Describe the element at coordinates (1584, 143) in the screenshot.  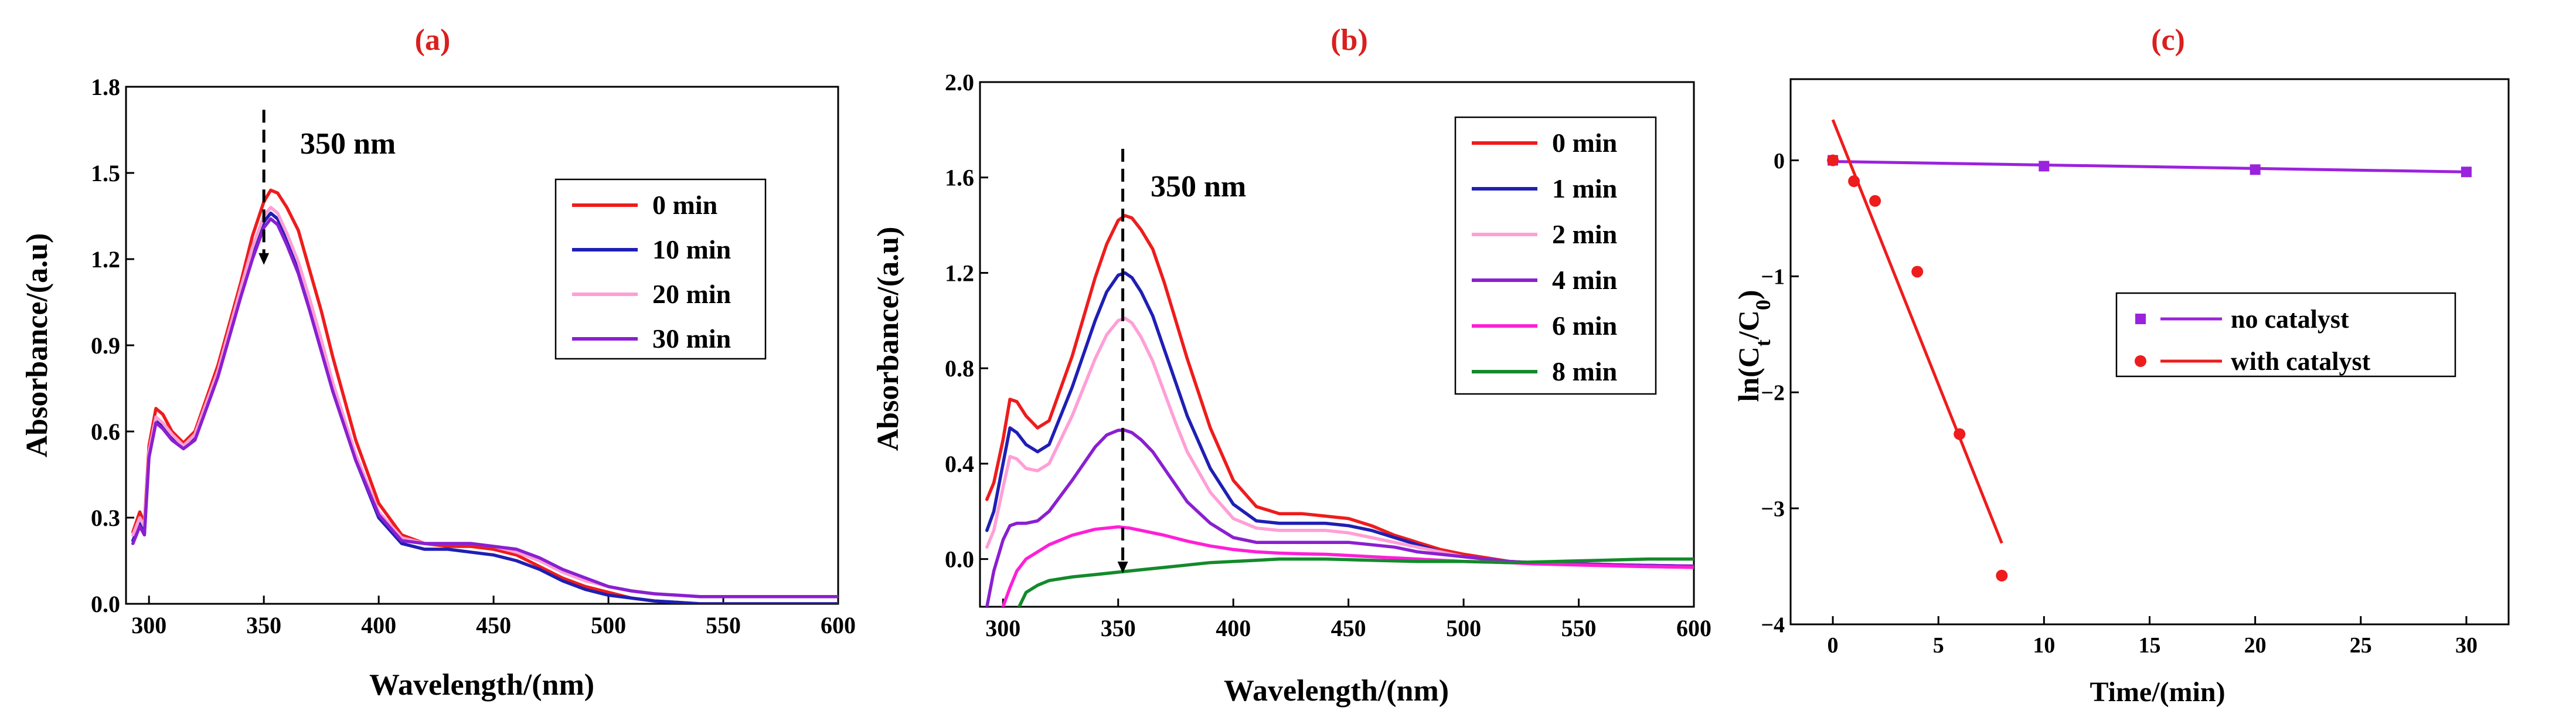
I see `panel-b-legend-label: 0 min` at that location.